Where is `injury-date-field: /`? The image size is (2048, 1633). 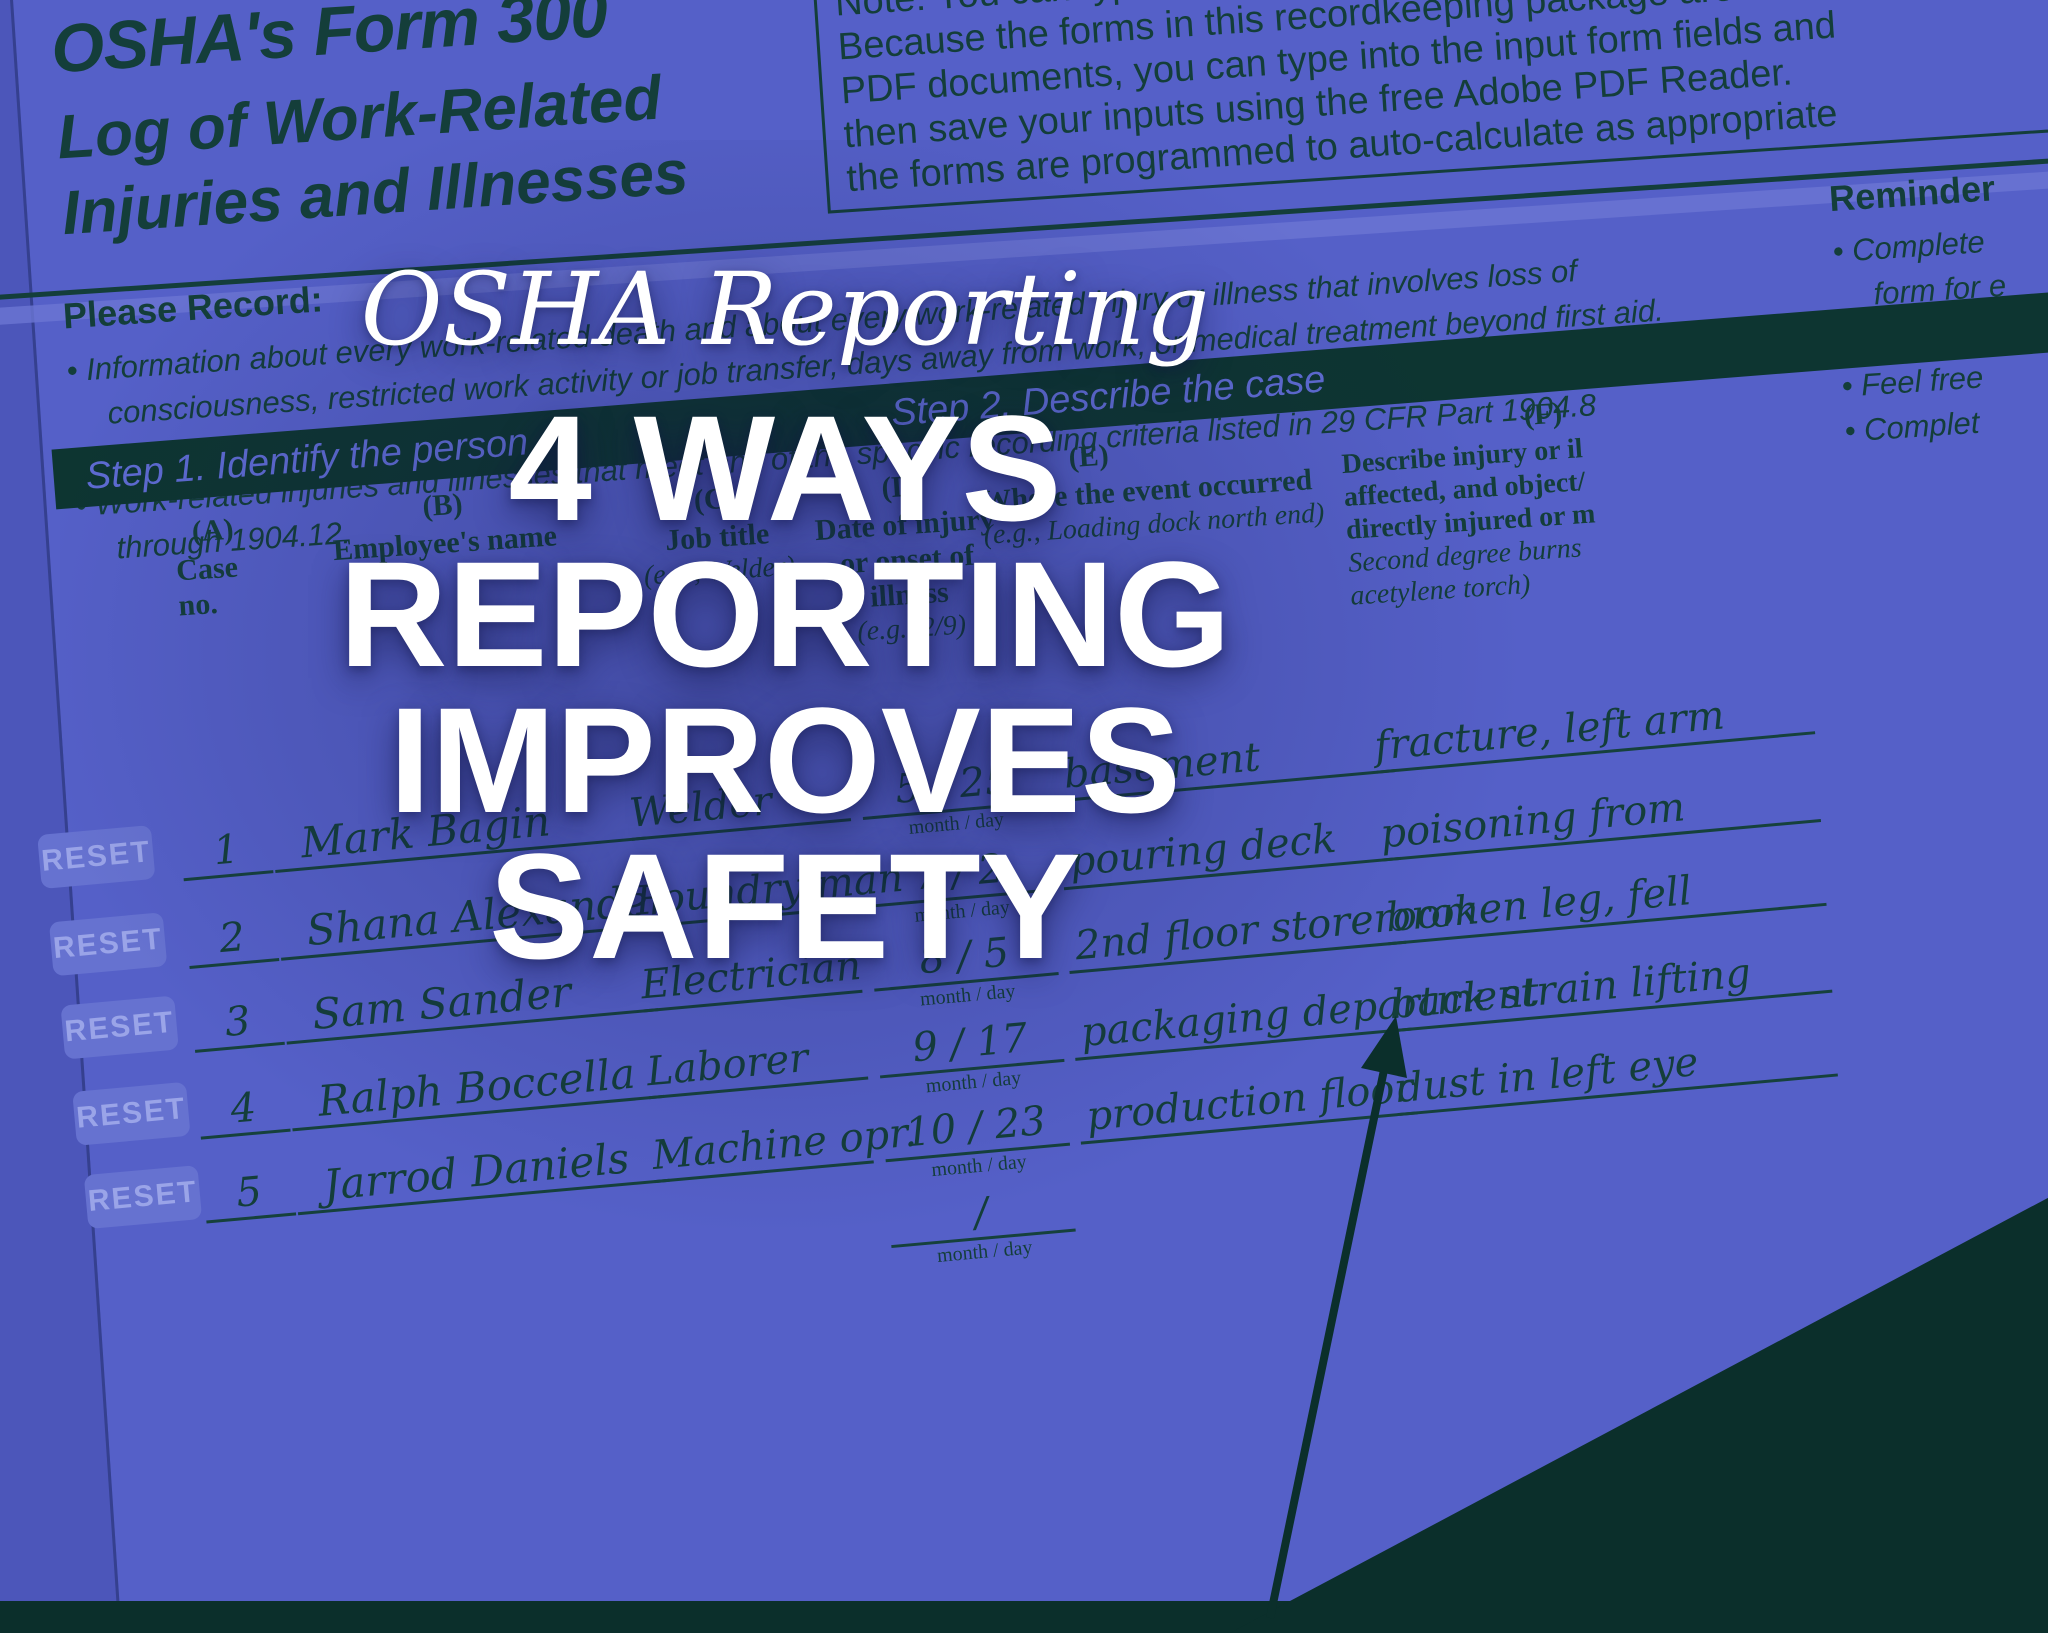
injury-date-field: / is located at coordinates (979, 1194).